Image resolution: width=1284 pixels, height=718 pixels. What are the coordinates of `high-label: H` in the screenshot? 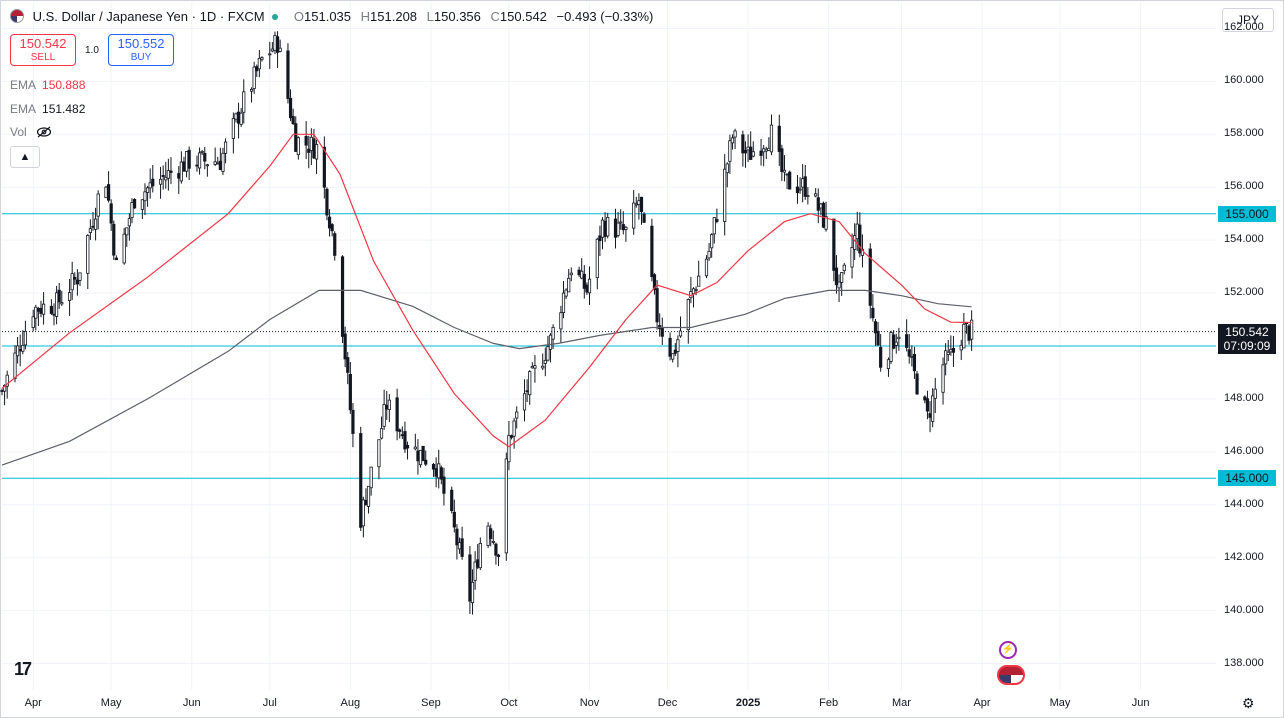 It's located at (365, 16).